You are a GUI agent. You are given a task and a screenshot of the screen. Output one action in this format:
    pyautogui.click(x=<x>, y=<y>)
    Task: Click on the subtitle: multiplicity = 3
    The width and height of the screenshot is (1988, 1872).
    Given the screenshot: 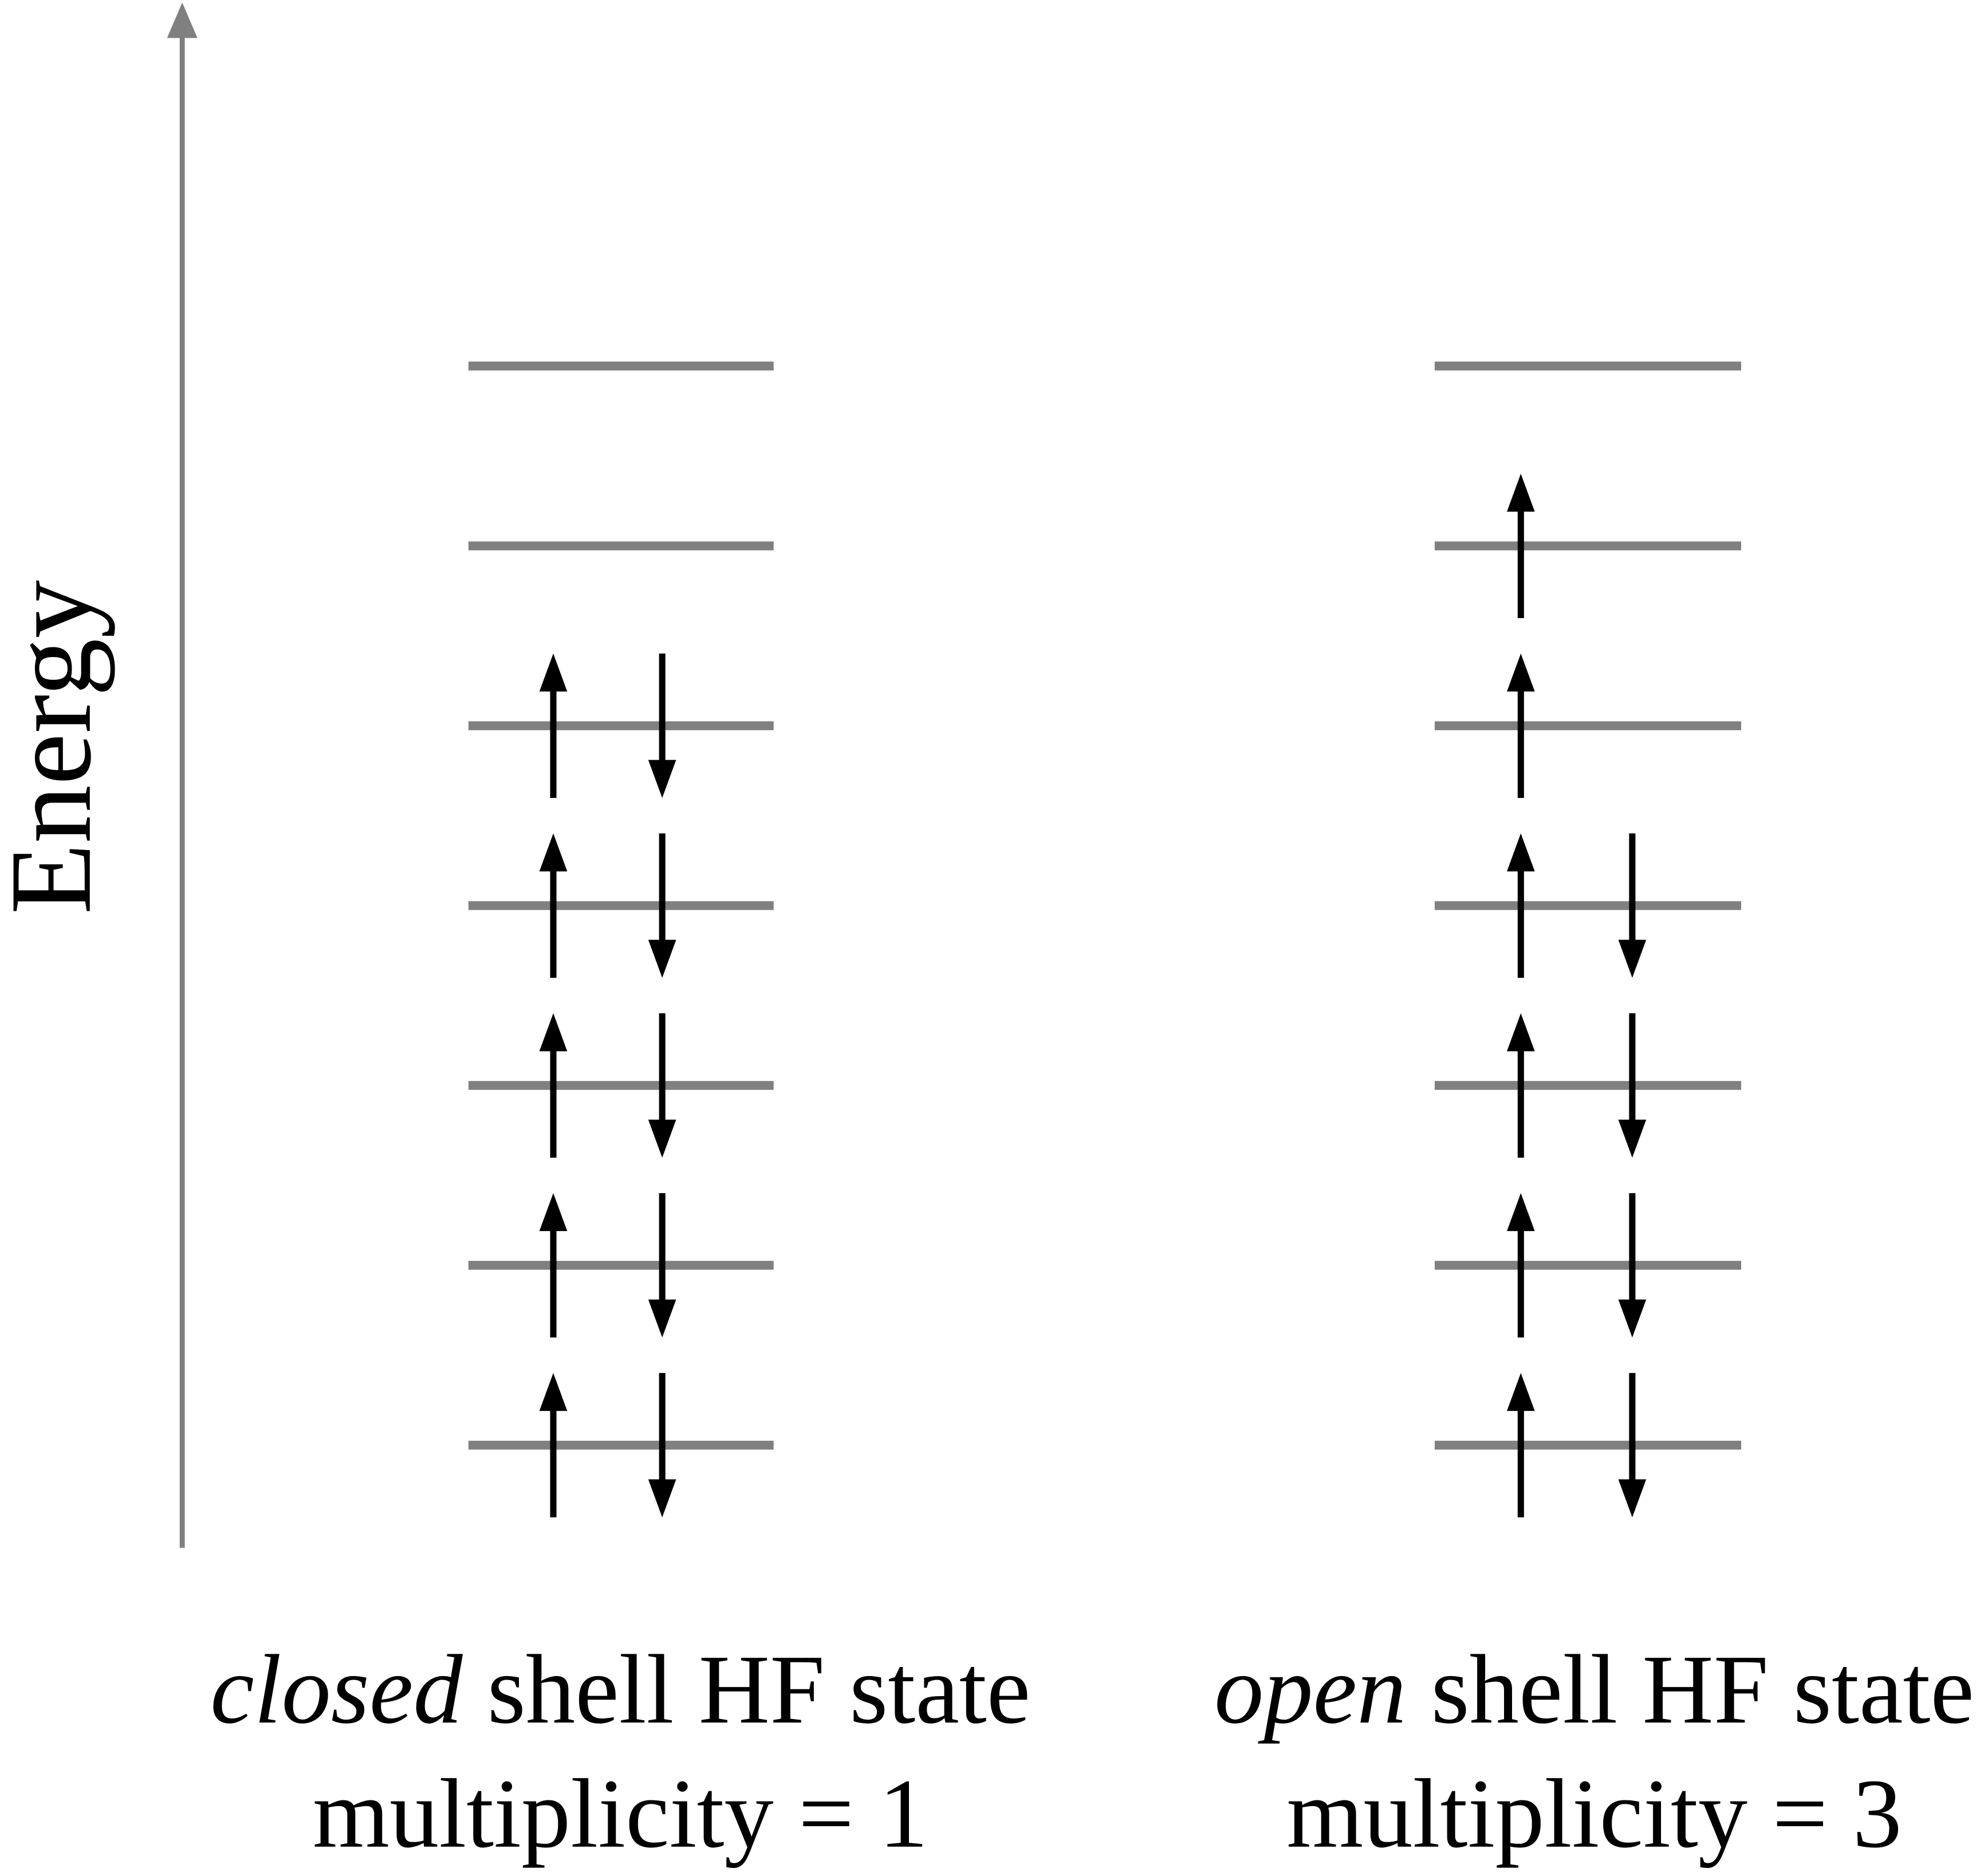 What is the action you would take?
    pyautogui.click(x=1594, y=1814)
    